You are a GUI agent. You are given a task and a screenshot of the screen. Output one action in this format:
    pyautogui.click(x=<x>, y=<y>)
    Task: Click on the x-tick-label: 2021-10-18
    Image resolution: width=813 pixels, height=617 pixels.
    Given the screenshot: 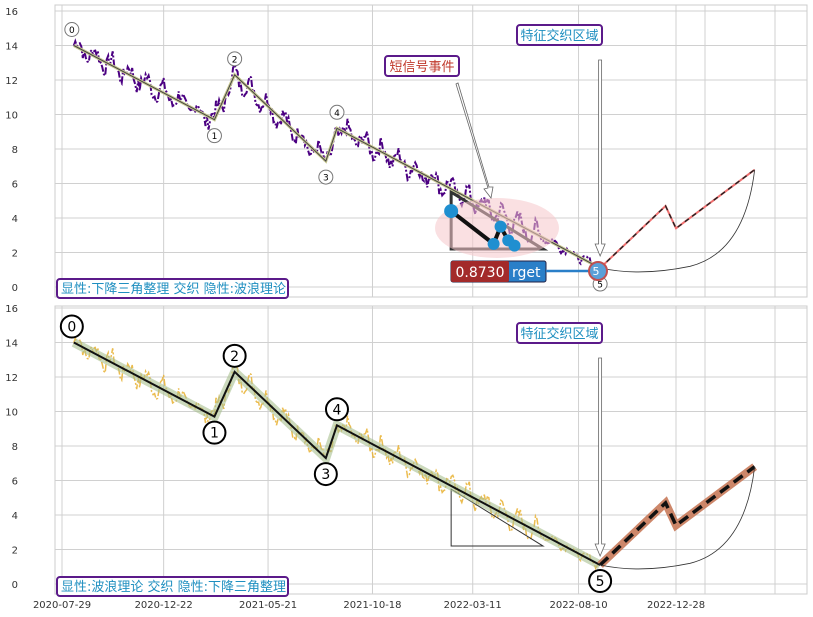 What is the action you would take?
    pyautogui.click(x=372, y=605)
    